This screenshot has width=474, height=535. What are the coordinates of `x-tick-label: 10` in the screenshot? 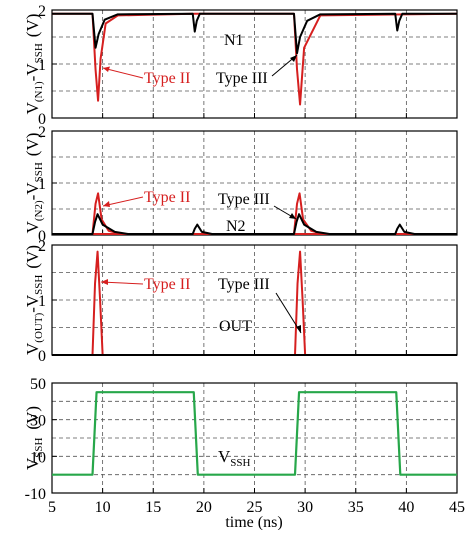 It's located at (103, 507).